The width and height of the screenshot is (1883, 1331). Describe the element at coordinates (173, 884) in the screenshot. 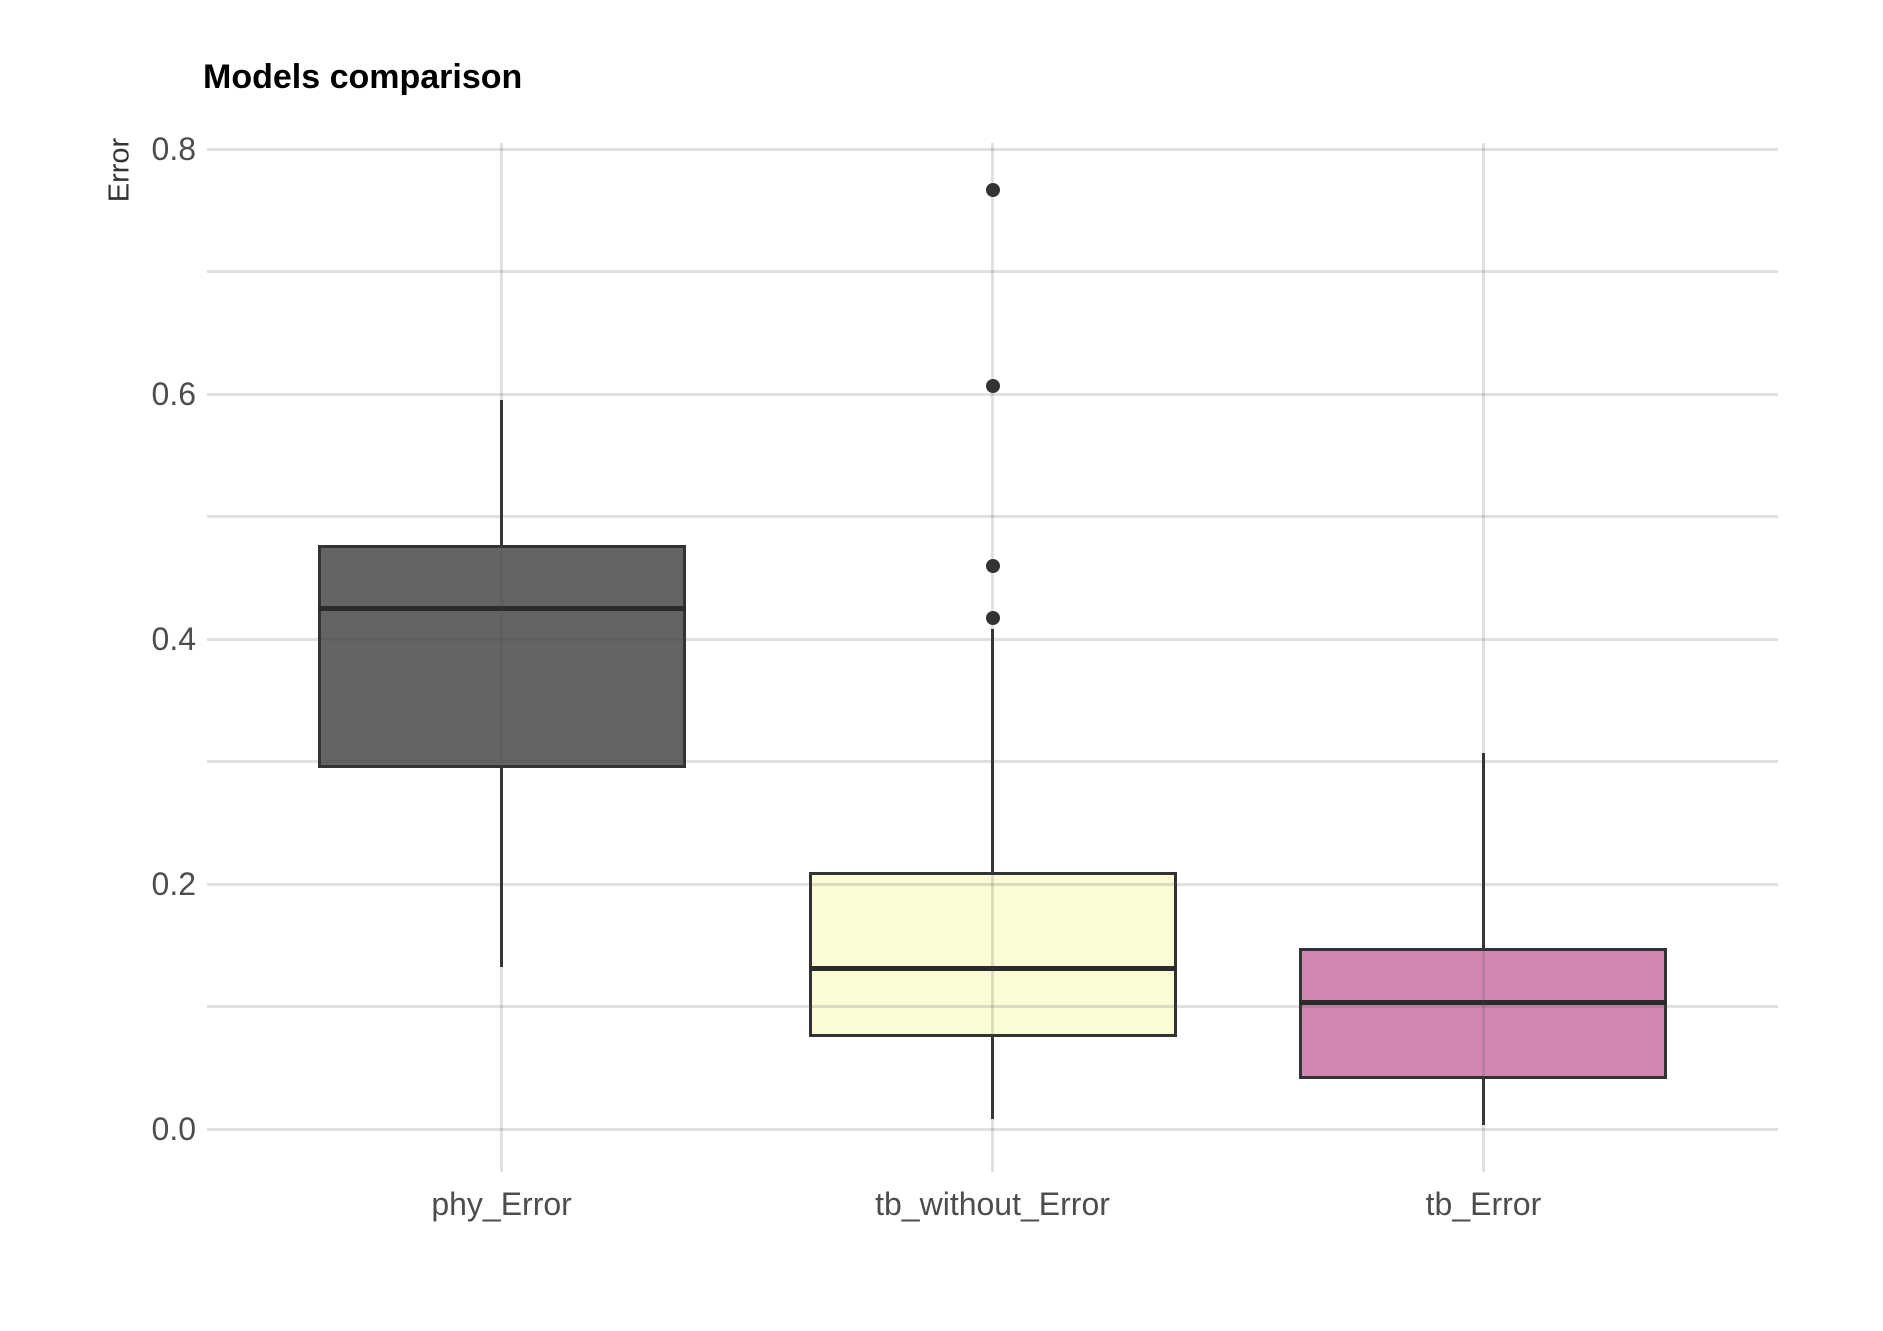

I see `y-tick-label: 0.2` at that location.